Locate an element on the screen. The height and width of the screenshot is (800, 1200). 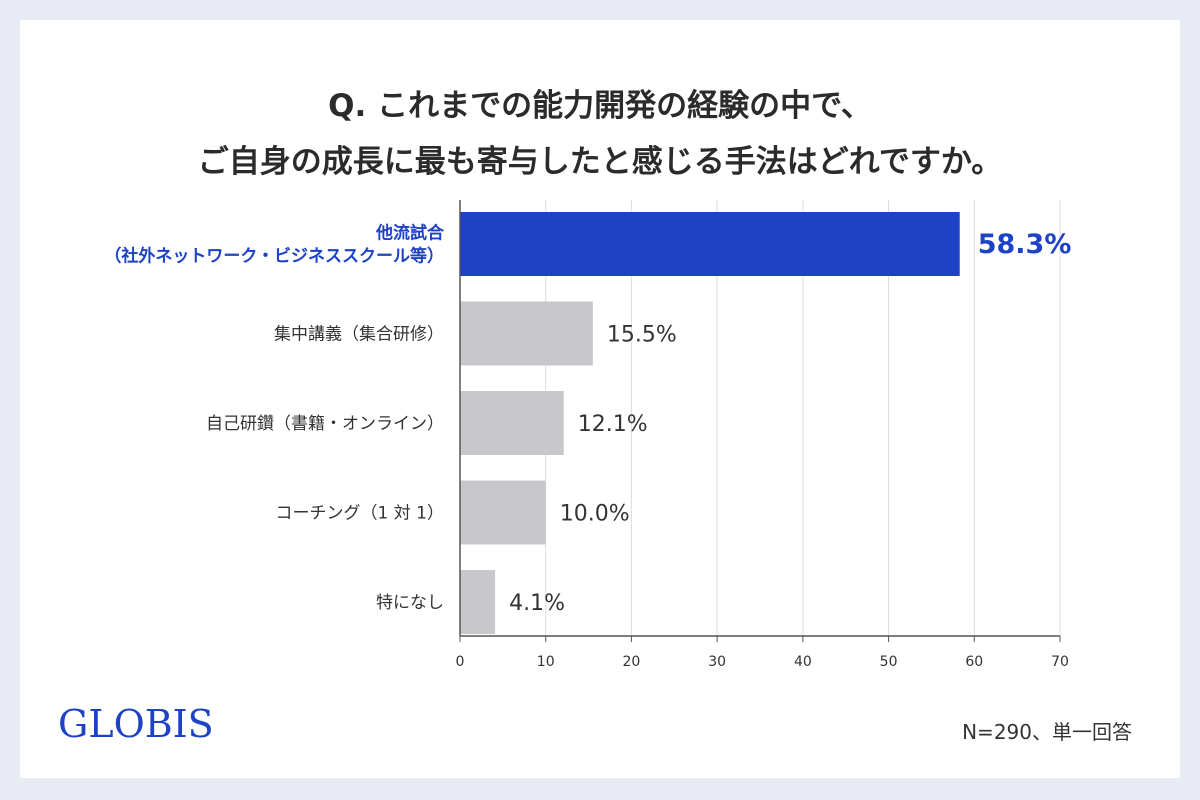
globis-logo: GLOBIS is located at coordinates (136, 724).